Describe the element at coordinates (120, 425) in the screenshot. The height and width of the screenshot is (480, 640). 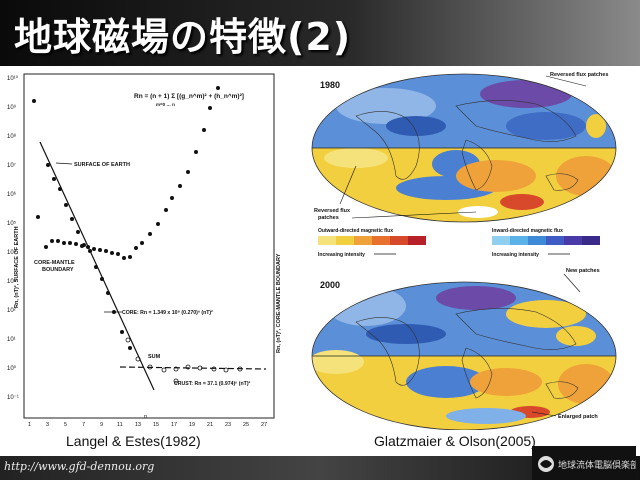
I see `x-tick: 11` at that location.